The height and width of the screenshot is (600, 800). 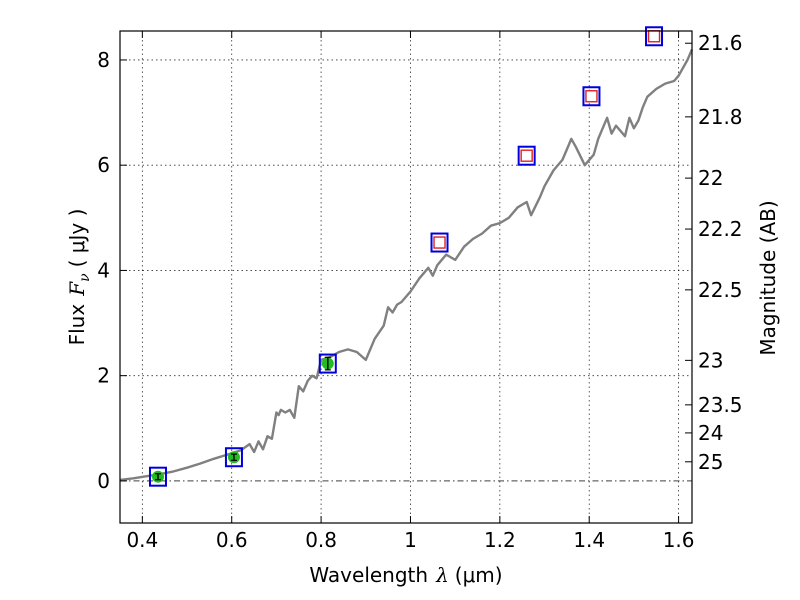 I want to click on x-axis-label: Wavelength λ (μm), so click(x=405, y=575).